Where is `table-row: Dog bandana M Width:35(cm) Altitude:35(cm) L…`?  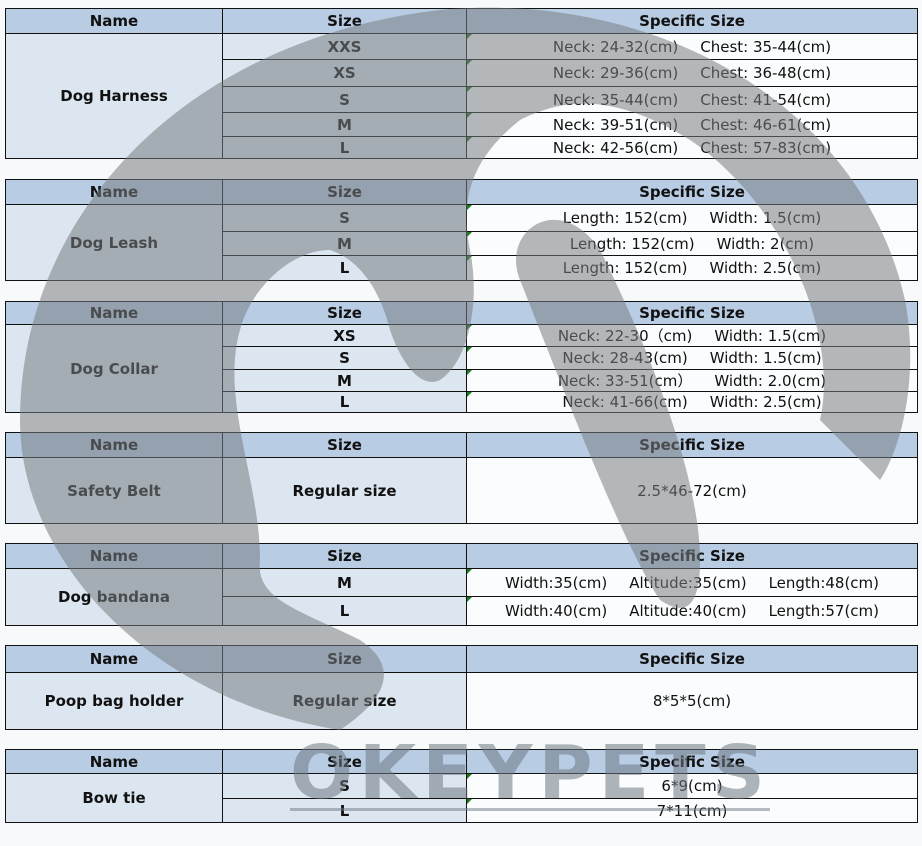 table-row: Dog bandana M Width:35(cm) Altitude:35(cm) L… is located at coordinates (461, 597).